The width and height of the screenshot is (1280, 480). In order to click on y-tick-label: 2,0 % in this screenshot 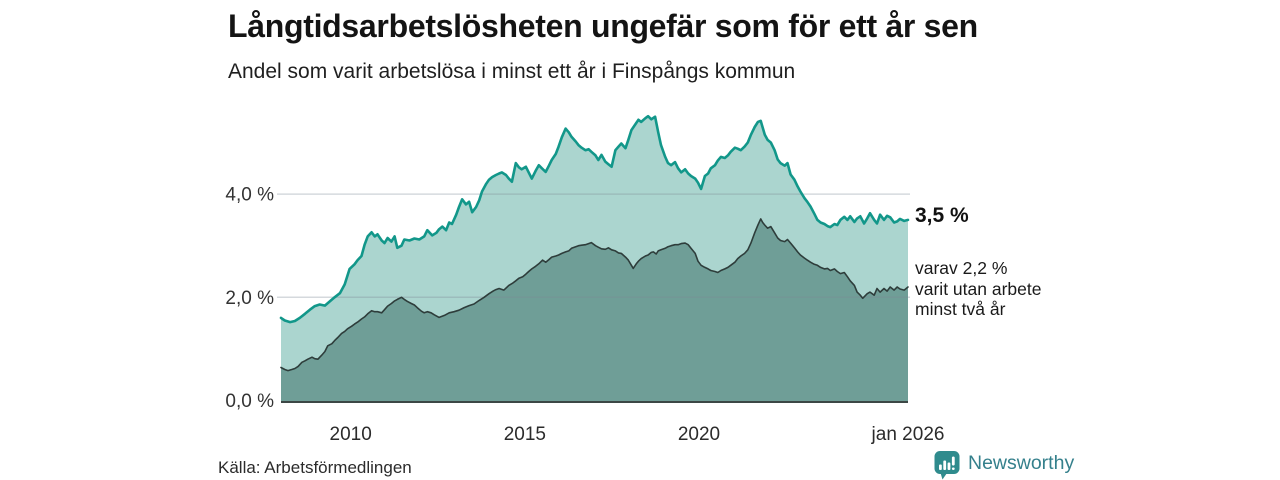, I will do `click(249, 298)`.